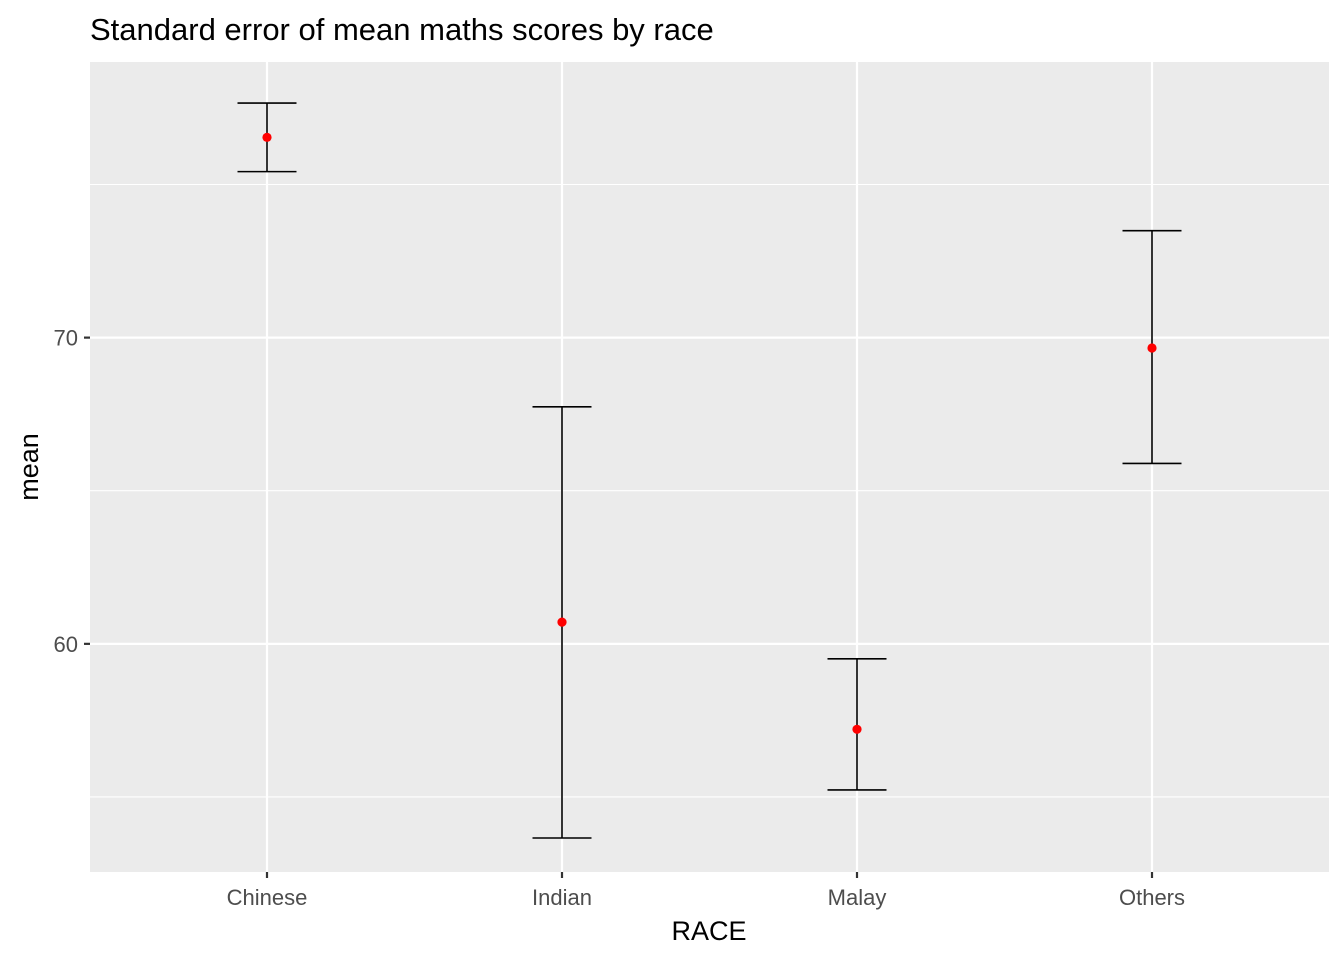  I want to click on y-axis-title: mean, so click(29, 467).